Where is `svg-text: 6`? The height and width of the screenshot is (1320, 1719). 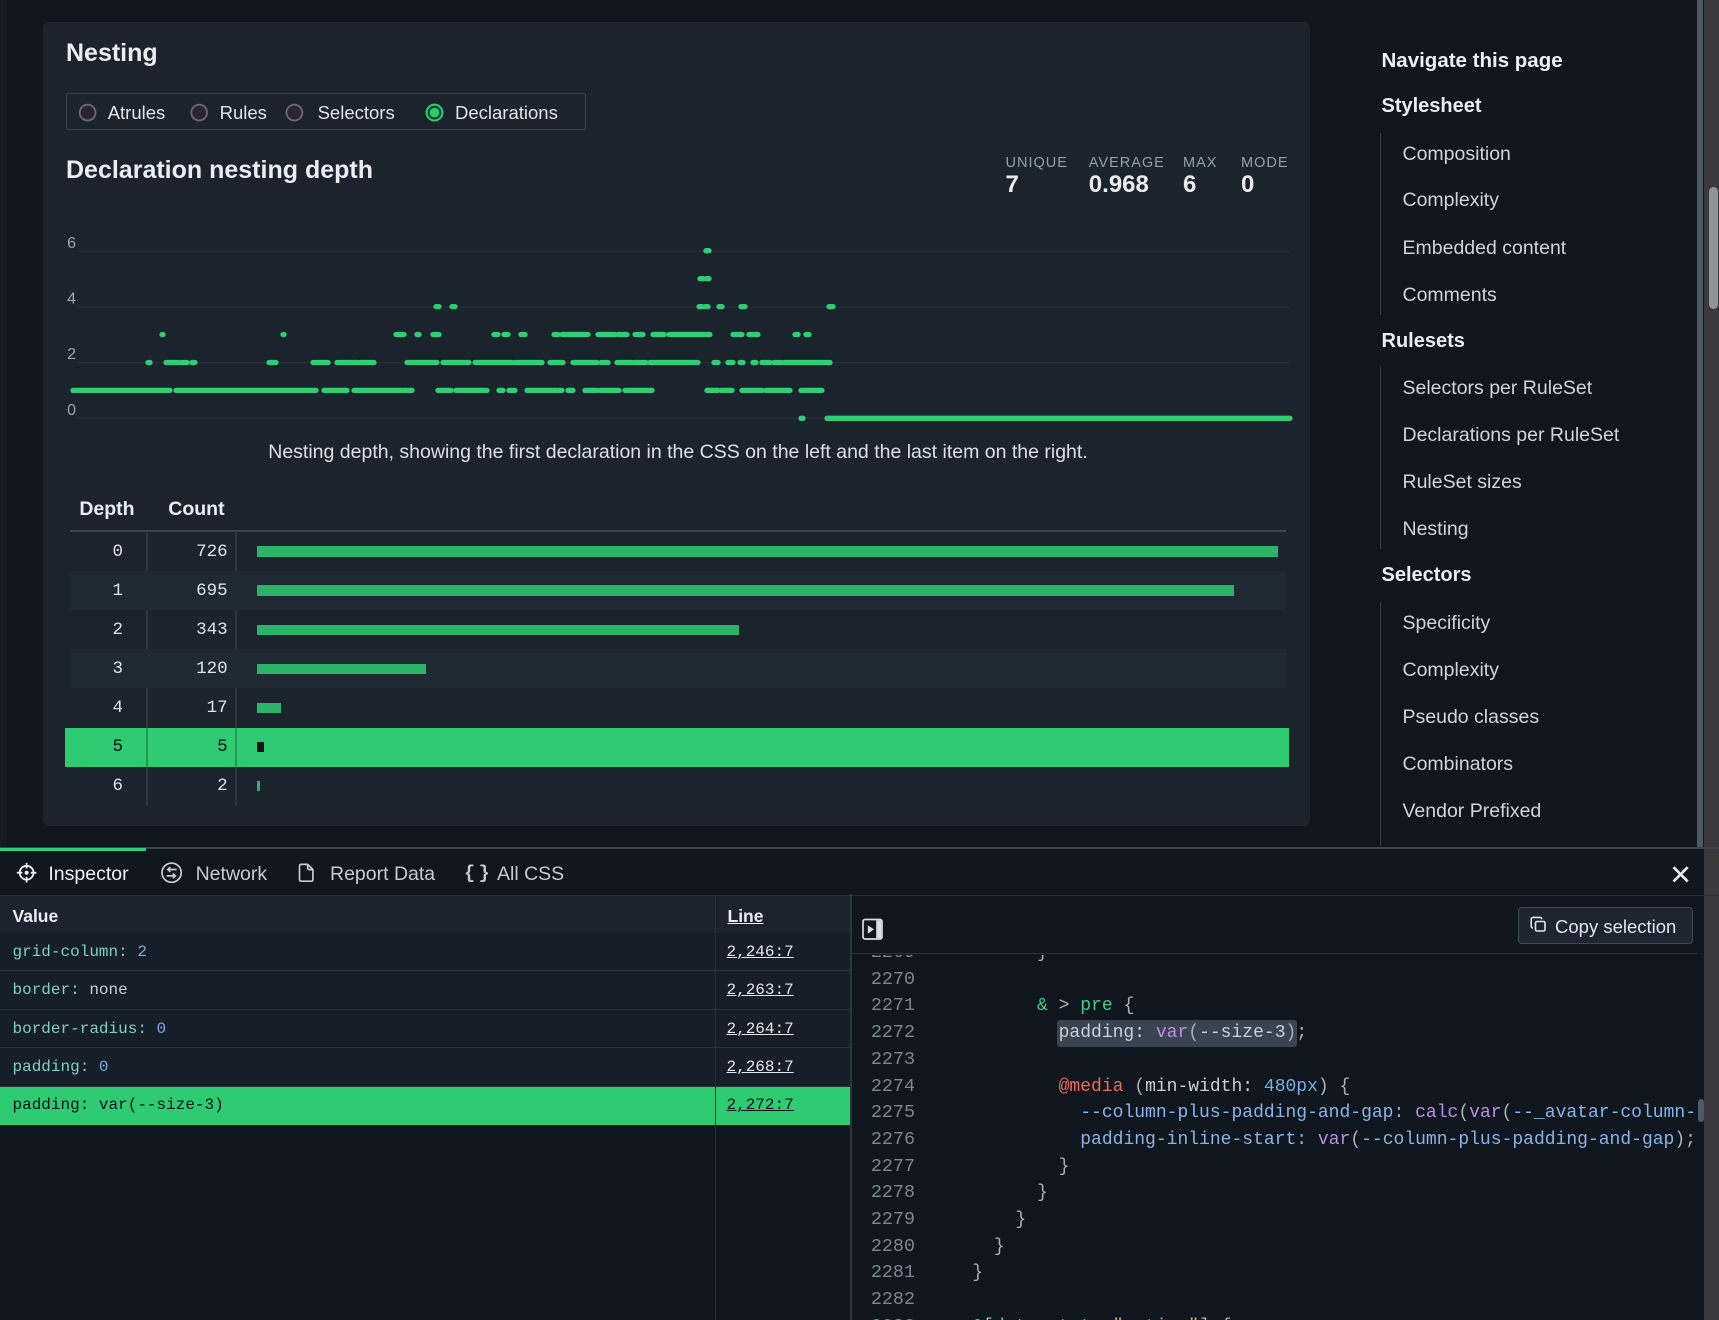
svg-text: 6 is located at coordinates (71, 243).